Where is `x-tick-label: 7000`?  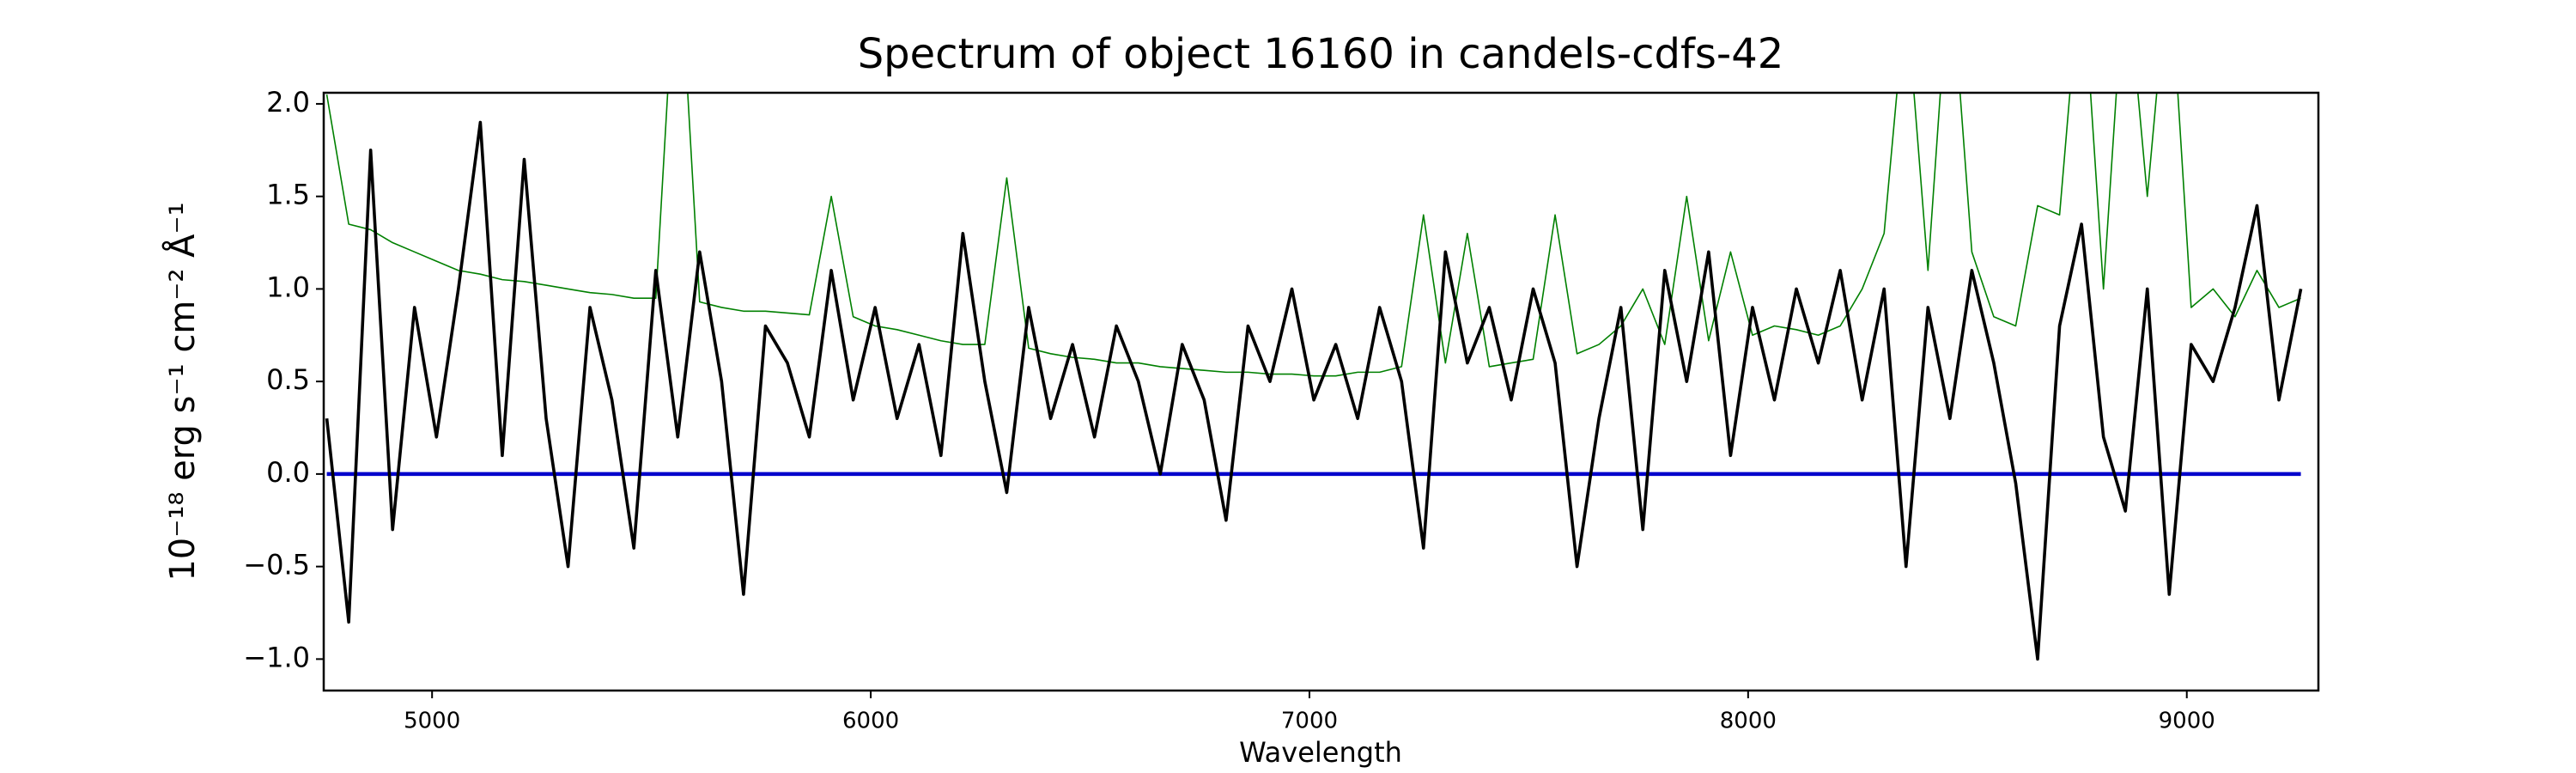
x-tick-label: 7000 is located at coordinates (1309, 721).